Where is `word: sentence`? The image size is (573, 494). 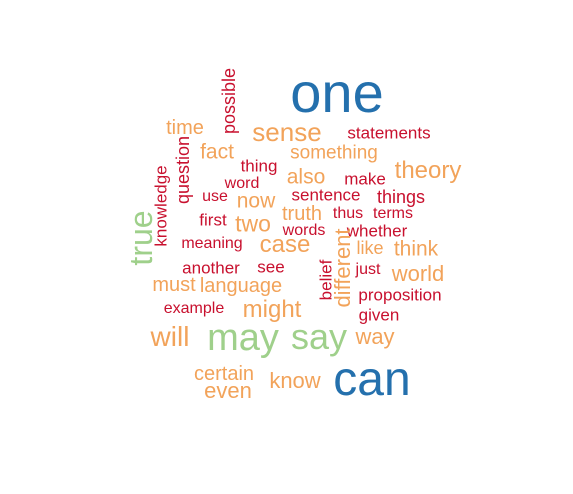
word: sentence is located at coordinates (326, 195).